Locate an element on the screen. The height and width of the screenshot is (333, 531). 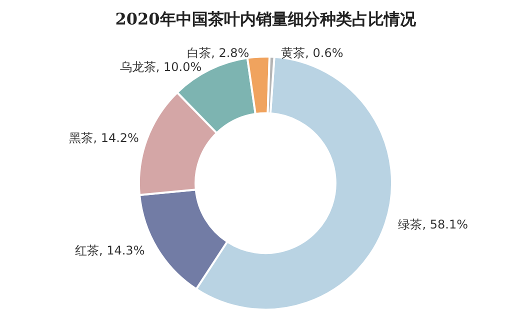
slice-label: 乌龙茶, 10.0% is located at coordinates (161, 67).